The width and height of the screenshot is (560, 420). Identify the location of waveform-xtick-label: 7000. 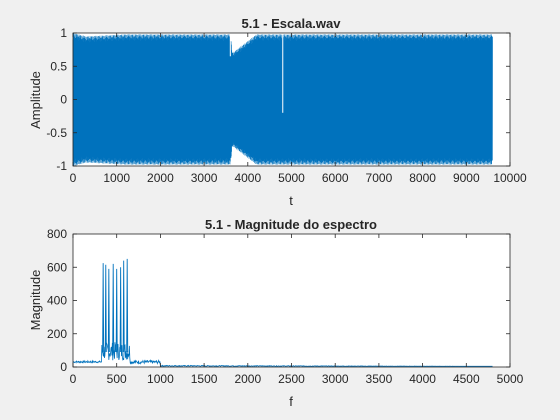
(379, 178).